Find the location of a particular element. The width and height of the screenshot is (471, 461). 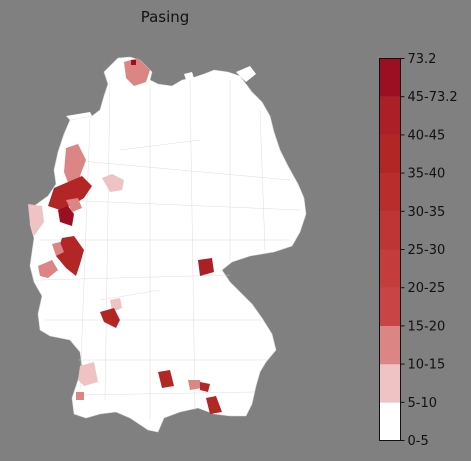

region-ruhr-core is located at coordinates (66, 216).